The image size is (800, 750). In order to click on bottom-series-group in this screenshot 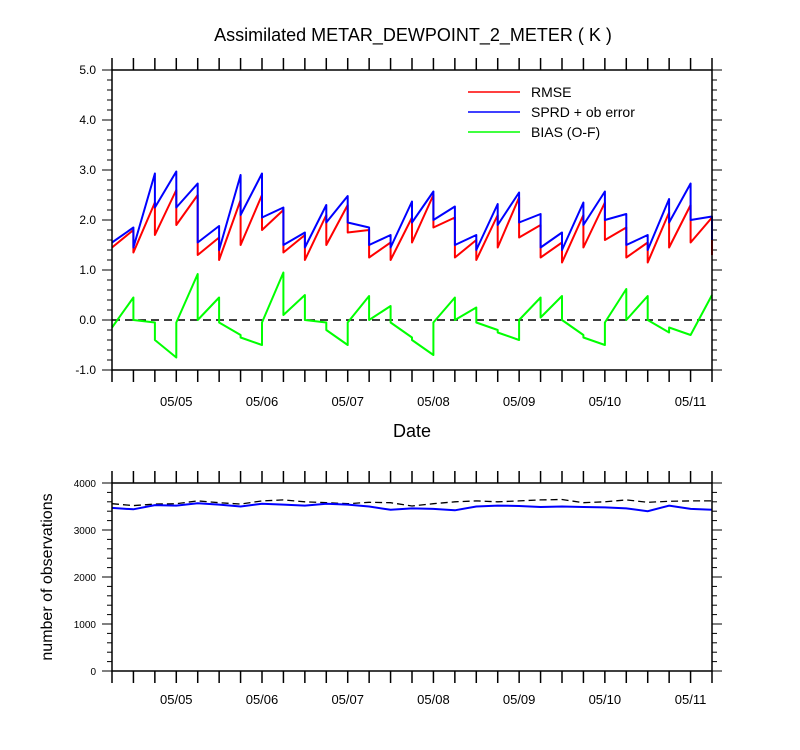, I will do `click(412, 505)`.